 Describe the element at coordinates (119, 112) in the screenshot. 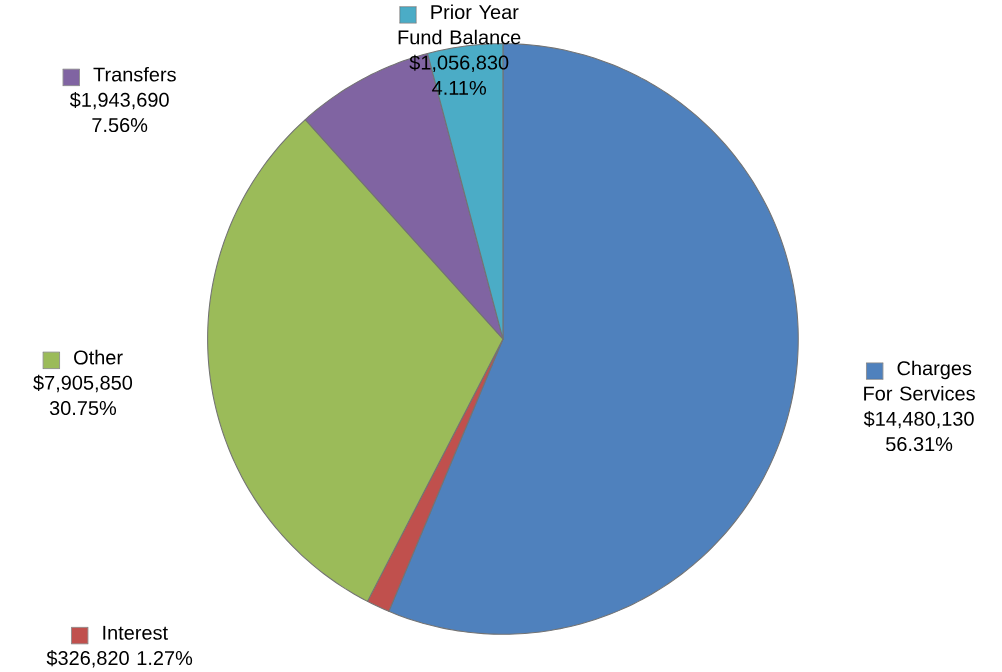

I see `data-label: $1,943,690 7.56%` at that location.